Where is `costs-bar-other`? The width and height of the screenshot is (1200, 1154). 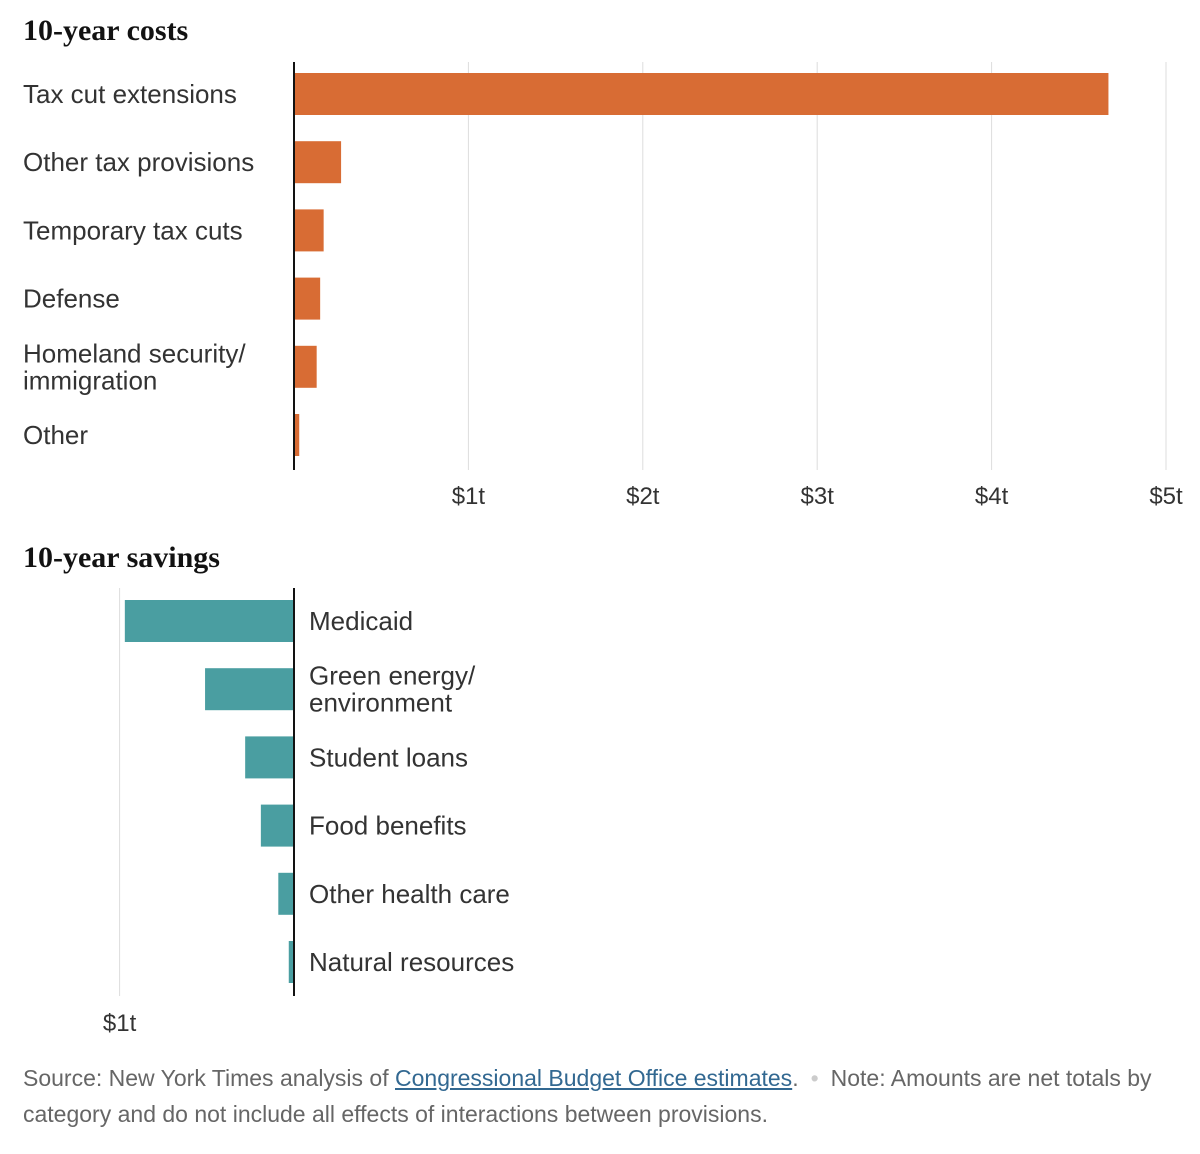 costs-bar-other is located at coordinates (297, 435).